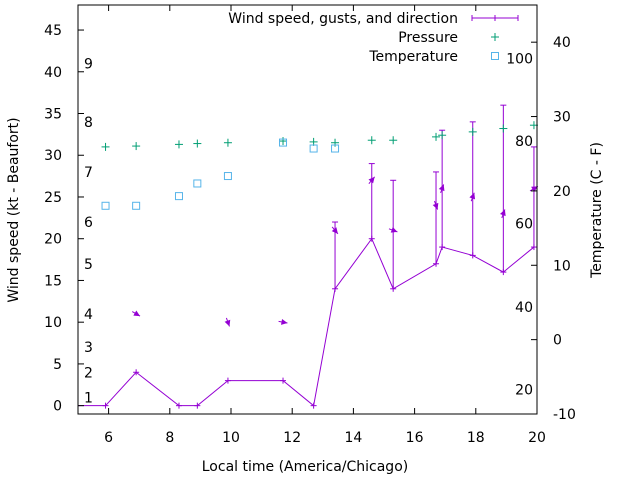 The height and width of the screenshot is (480, 640). What do you see at coordinates (428, 38) in the screenshot?
I see `legend-label-pressure: Pressure` at bounding box center [428, 38].